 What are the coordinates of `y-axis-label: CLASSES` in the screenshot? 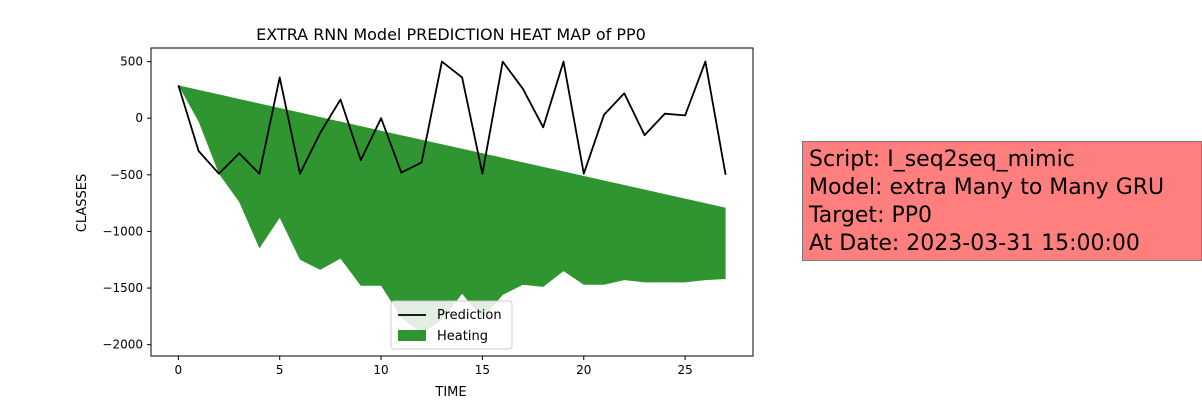 It's located at (82, 203).